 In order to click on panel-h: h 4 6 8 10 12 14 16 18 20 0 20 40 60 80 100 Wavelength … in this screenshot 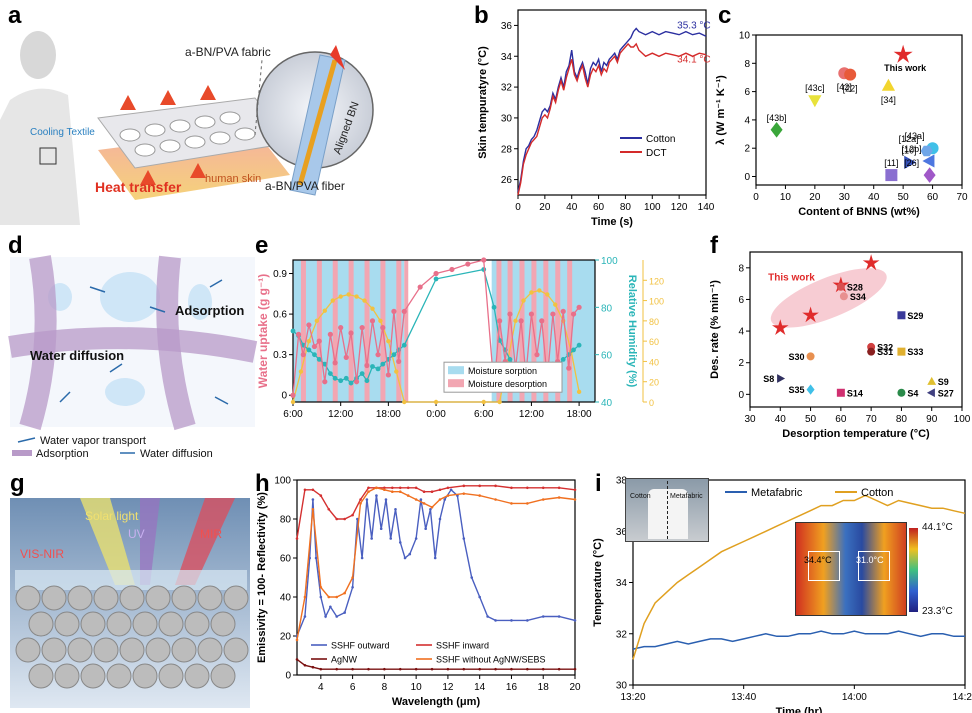, I will do `click(420, 591)`.